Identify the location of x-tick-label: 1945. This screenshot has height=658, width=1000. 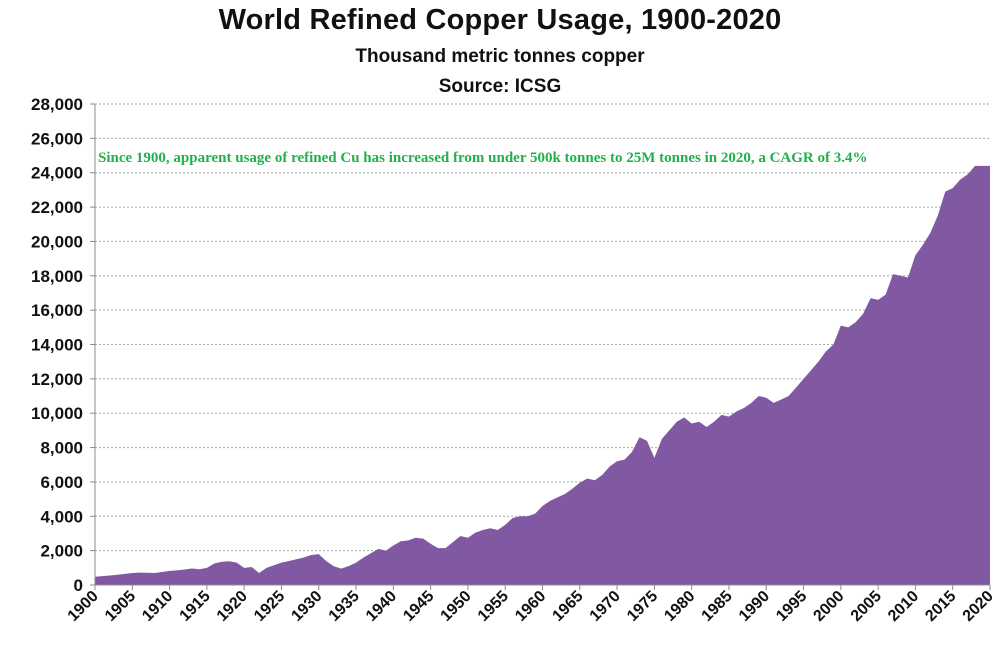
(418, 606).